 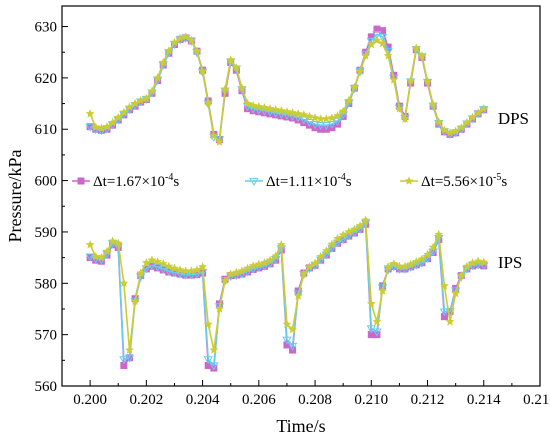 What do you see at coordinates (146, 400) in the screenshot?
I see `x-tick-label: 0.202` at bounding box center [146, 400].